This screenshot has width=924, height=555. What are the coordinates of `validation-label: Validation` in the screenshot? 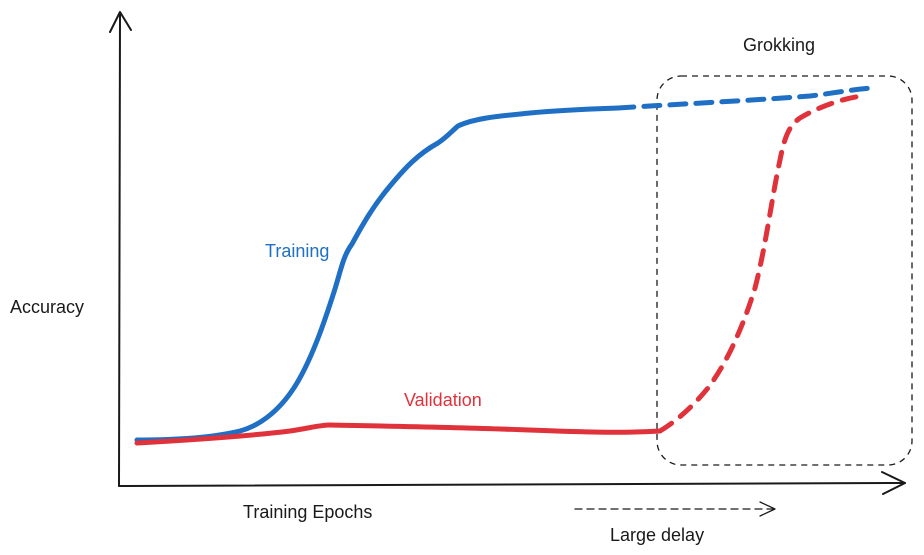 It's located at (443, 400).